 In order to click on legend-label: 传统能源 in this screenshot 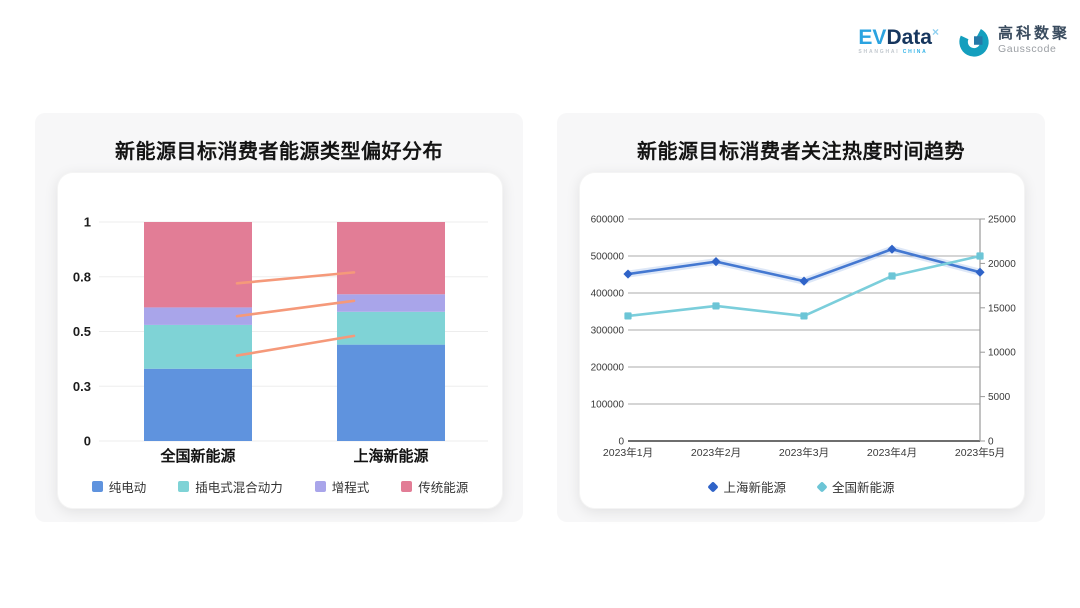, I will do `click(443, 488)`.